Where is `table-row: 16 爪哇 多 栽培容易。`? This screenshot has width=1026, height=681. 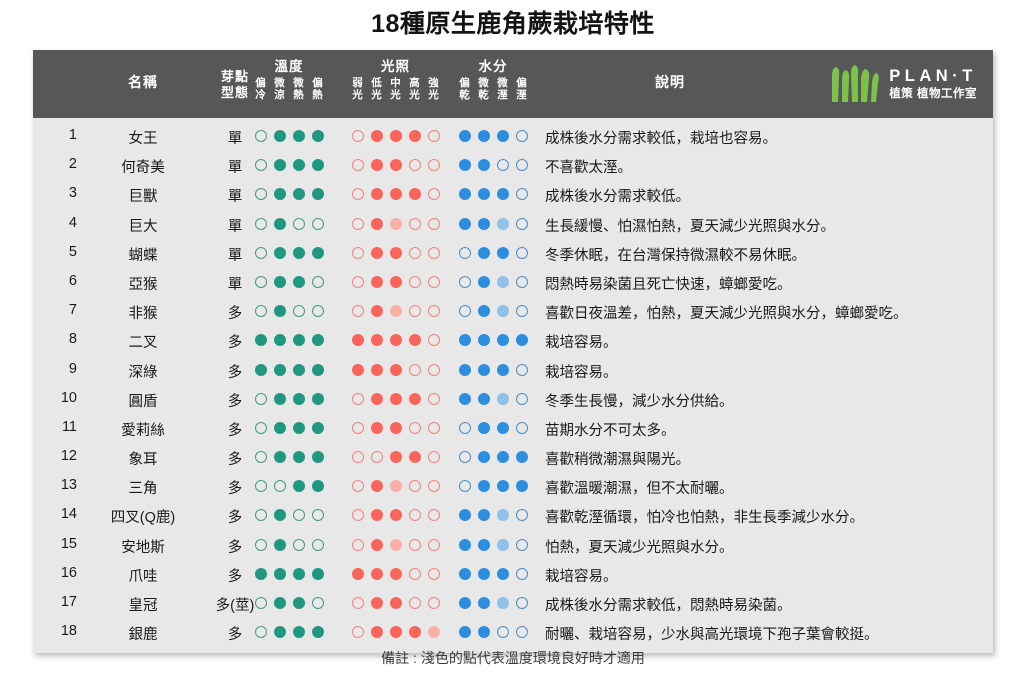
table-row: 16 爪哇 多 栽培容易。 is located at coordinates (513, 574).